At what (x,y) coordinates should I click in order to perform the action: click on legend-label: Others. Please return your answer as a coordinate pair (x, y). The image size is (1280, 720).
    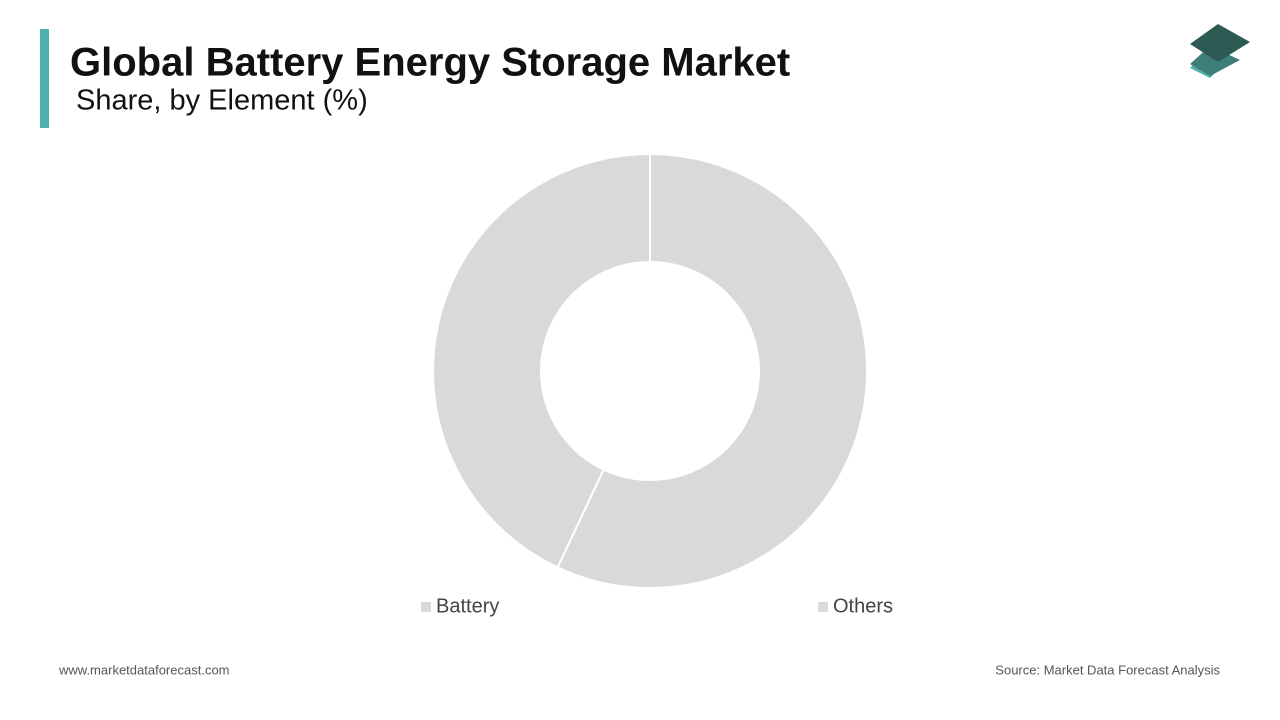
    Looking at the image, I should click on (863, 606).